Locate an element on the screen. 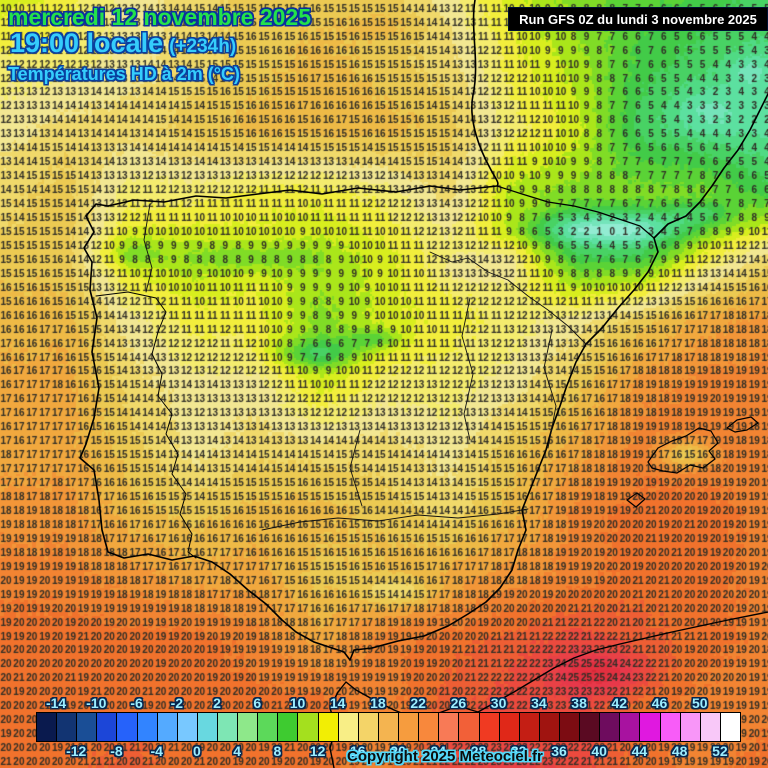 Image resolution: width=768 pixels, height=768 pixels. colorbar-tick-label: -6 is located at coordinates (136, 703).